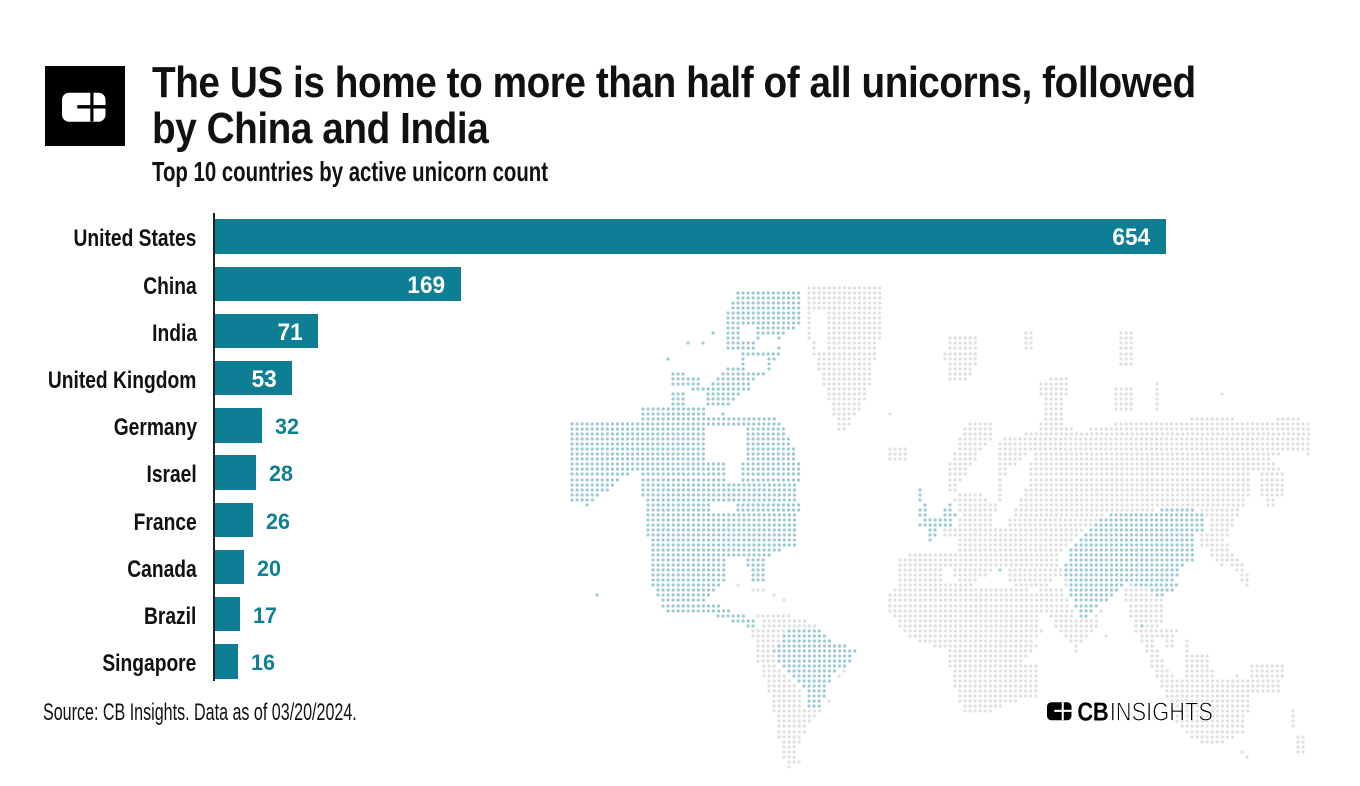 The height and width of the screenshot is (786, 1360). What do you see at coordinates (1093, 712) in the screenshot?
I see `svg-text: CB` at bounding box center [1093, 712].